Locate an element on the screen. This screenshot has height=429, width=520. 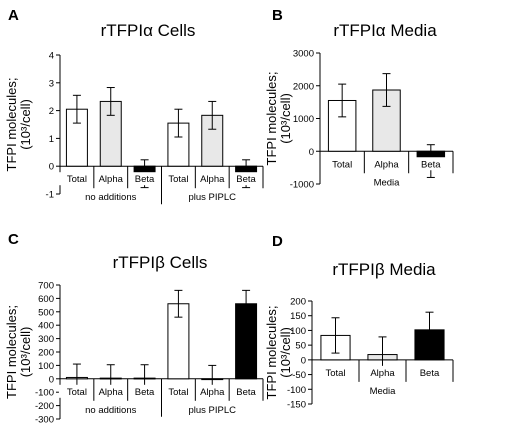
chart-title-C: rTFPIβ Cells is located at coordinates (160, 262).